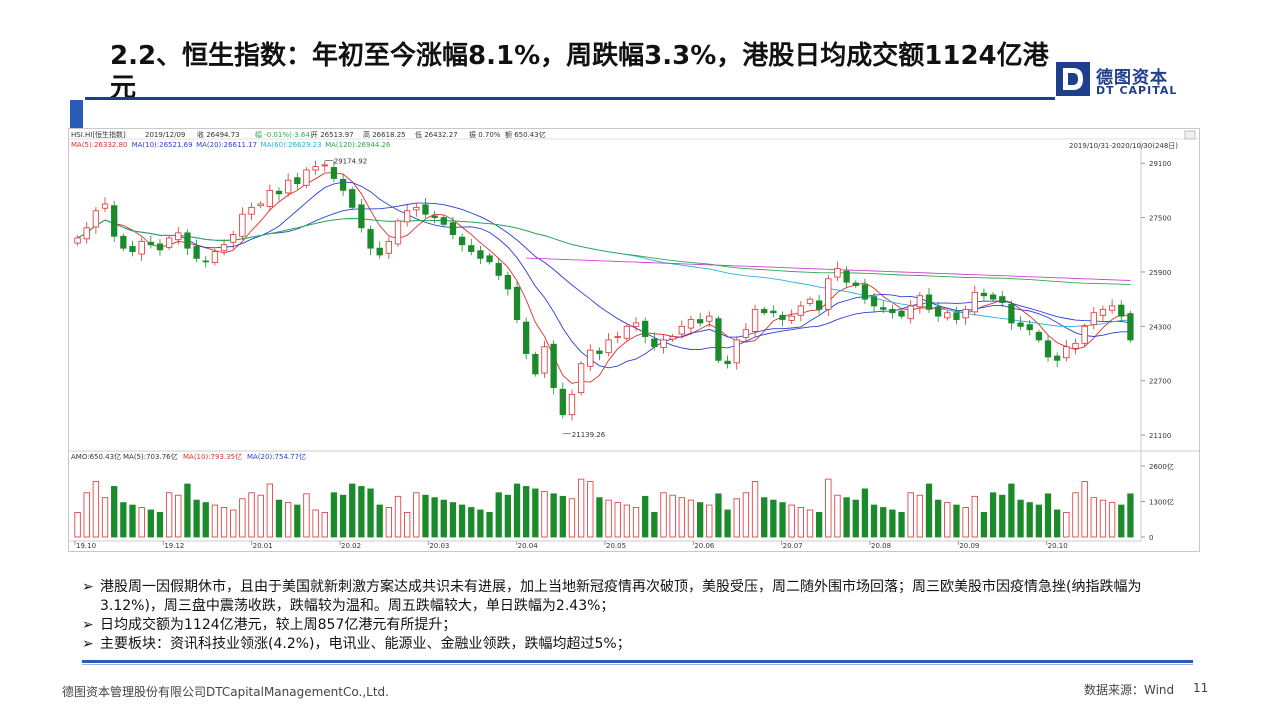  Describe the element at coordinates (1161, 466) in the screenshot. I see `volume-tick-label: 2600亿` at that location.